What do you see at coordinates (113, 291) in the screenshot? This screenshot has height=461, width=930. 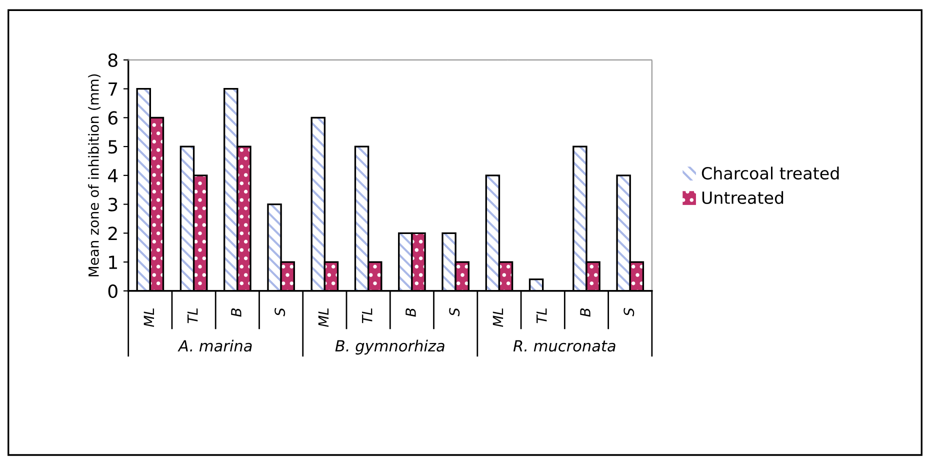 I see `y-tick-label: 0` at bounding box center [113, 291].